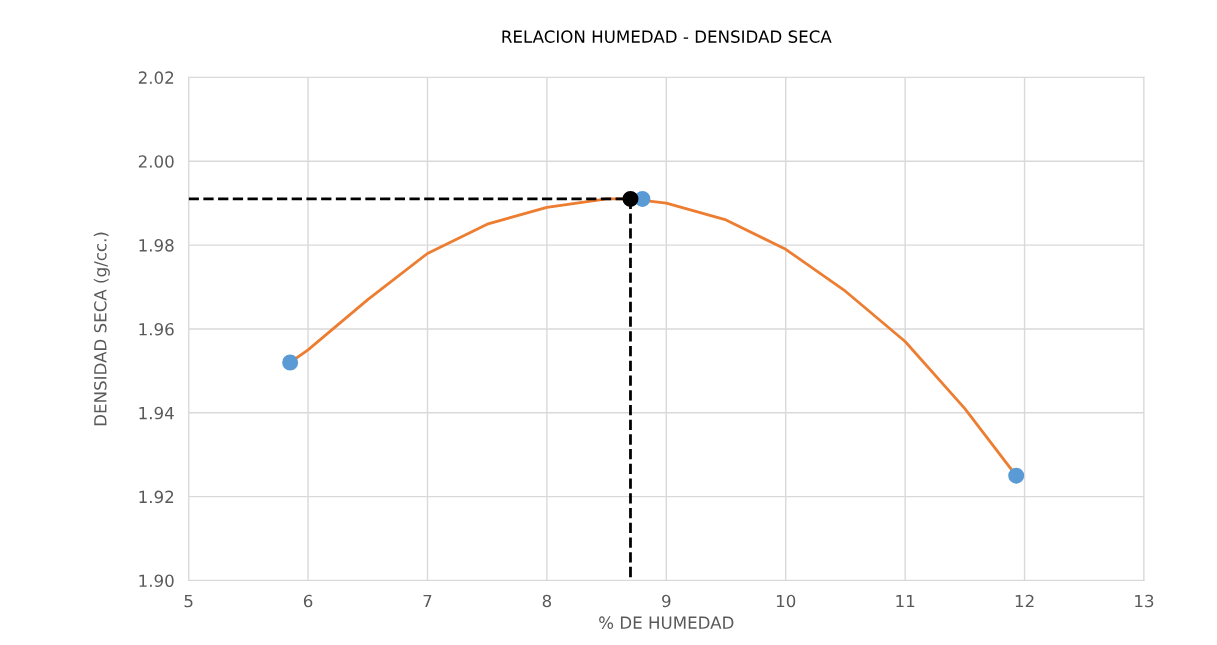  I want to click on x-tick-label: 10, so click(786, 601).